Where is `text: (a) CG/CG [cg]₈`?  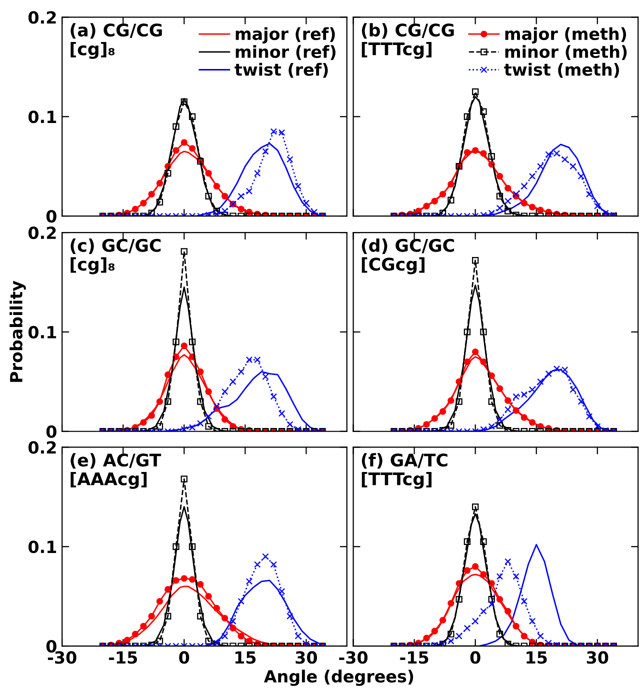
text: (a) CG/CG [cg]₈ is located at coordinates (116, 41).